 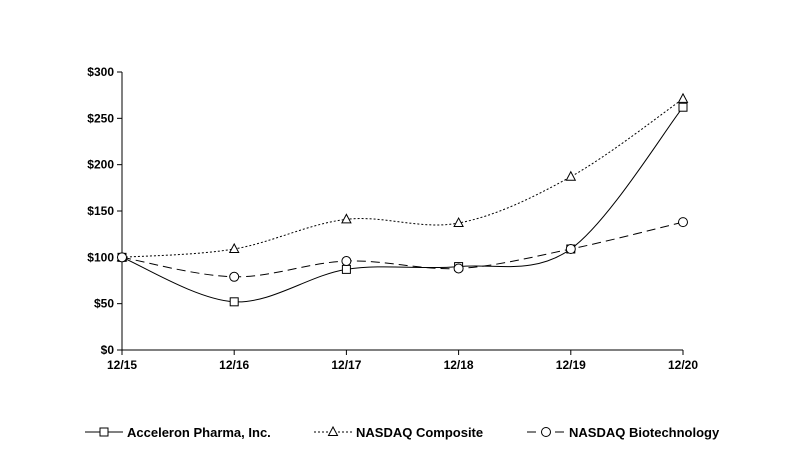 I want to click on y-tick-label: $0, so click(x=108, y=350).